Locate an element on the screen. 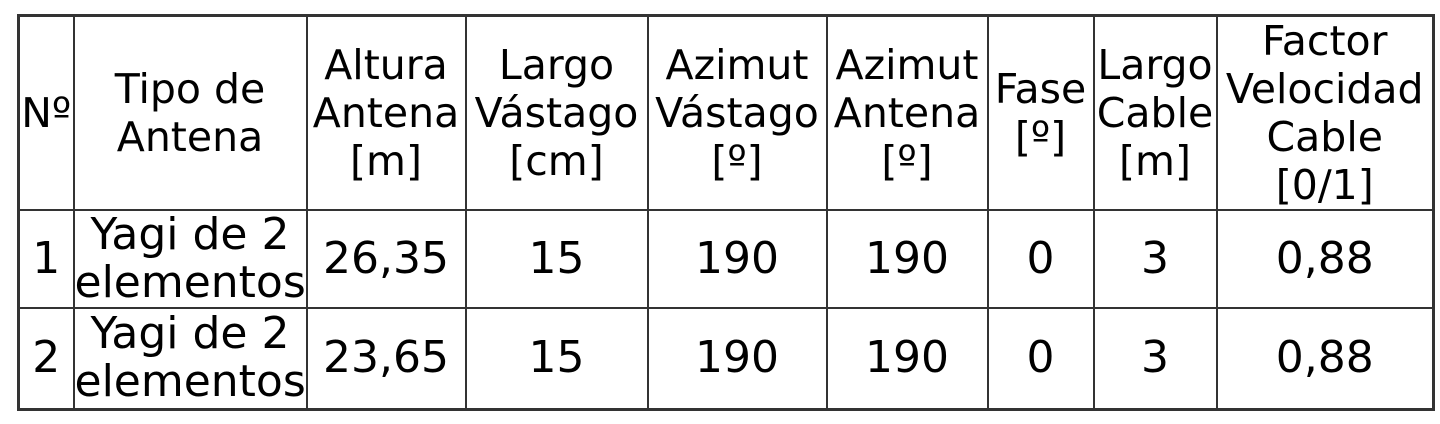  header-cell-altura-antena: Altura Antena [m] is located at coordinates (386, 112).